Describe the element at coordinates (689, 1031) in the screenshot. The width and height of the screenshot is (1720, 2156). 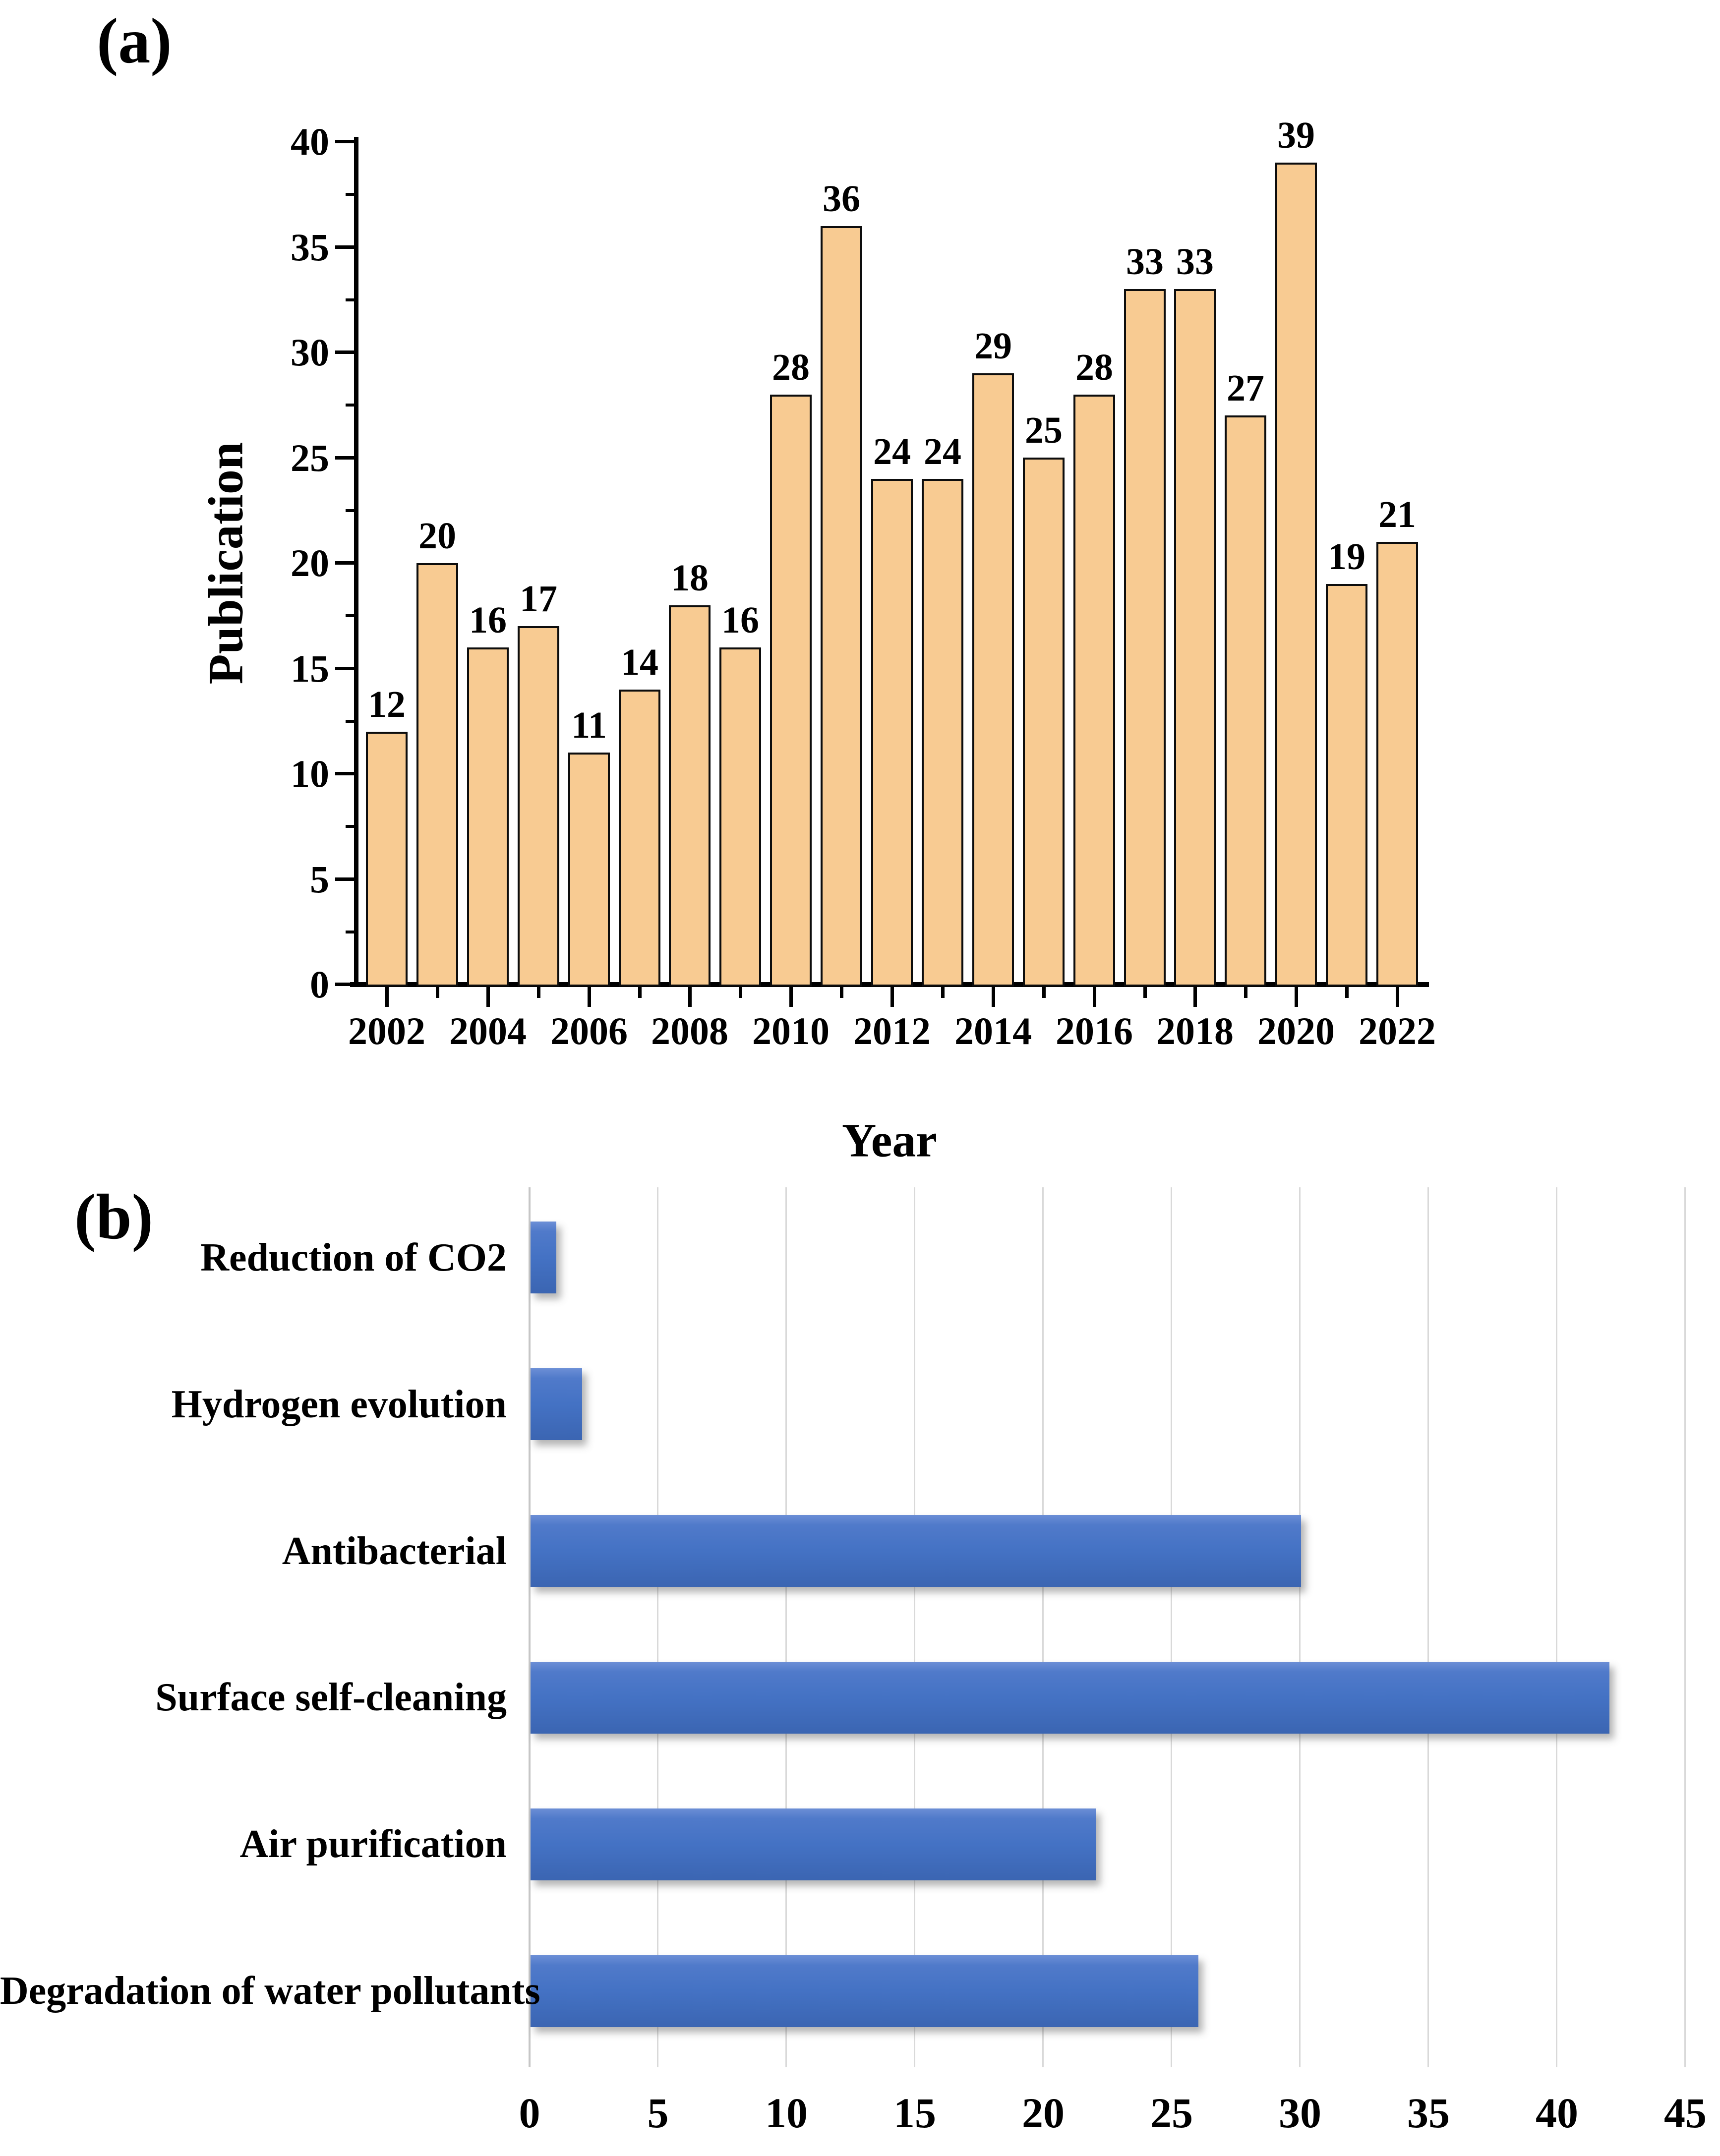
I see `x-tick-label: 2008` at that location.